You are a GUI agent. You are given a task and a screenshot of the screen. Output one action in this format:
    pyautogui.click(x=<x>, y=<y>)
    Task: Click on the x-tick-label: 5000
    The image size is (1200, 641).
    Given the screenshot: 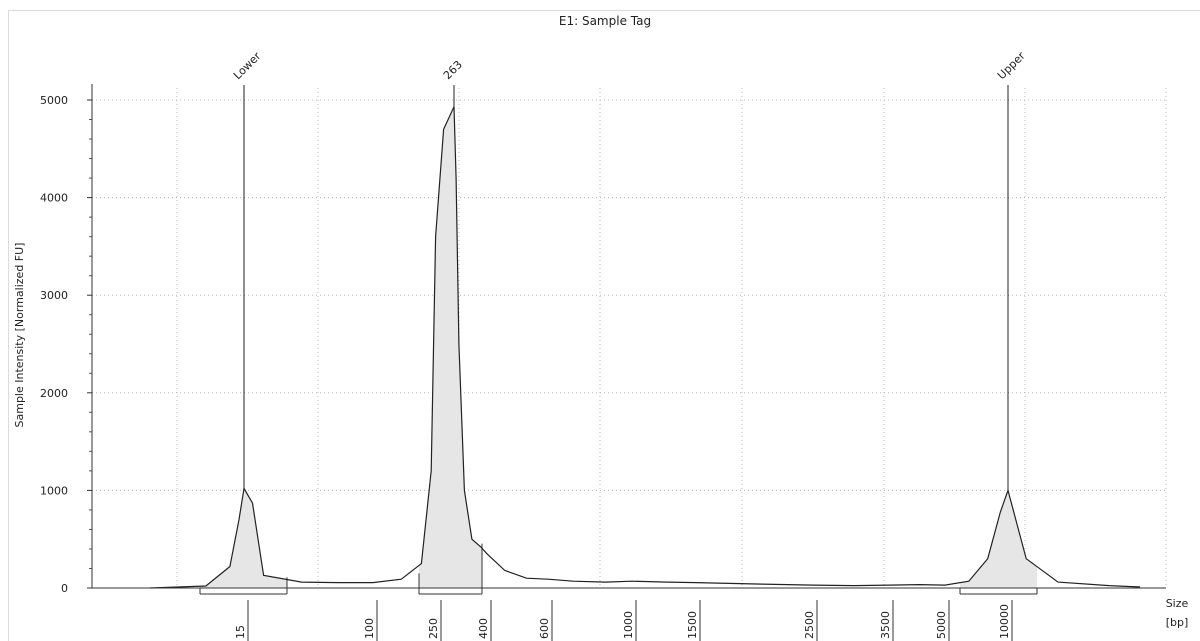 What is the action you would take?
    pyautogui.click(x=941, y=625)
    